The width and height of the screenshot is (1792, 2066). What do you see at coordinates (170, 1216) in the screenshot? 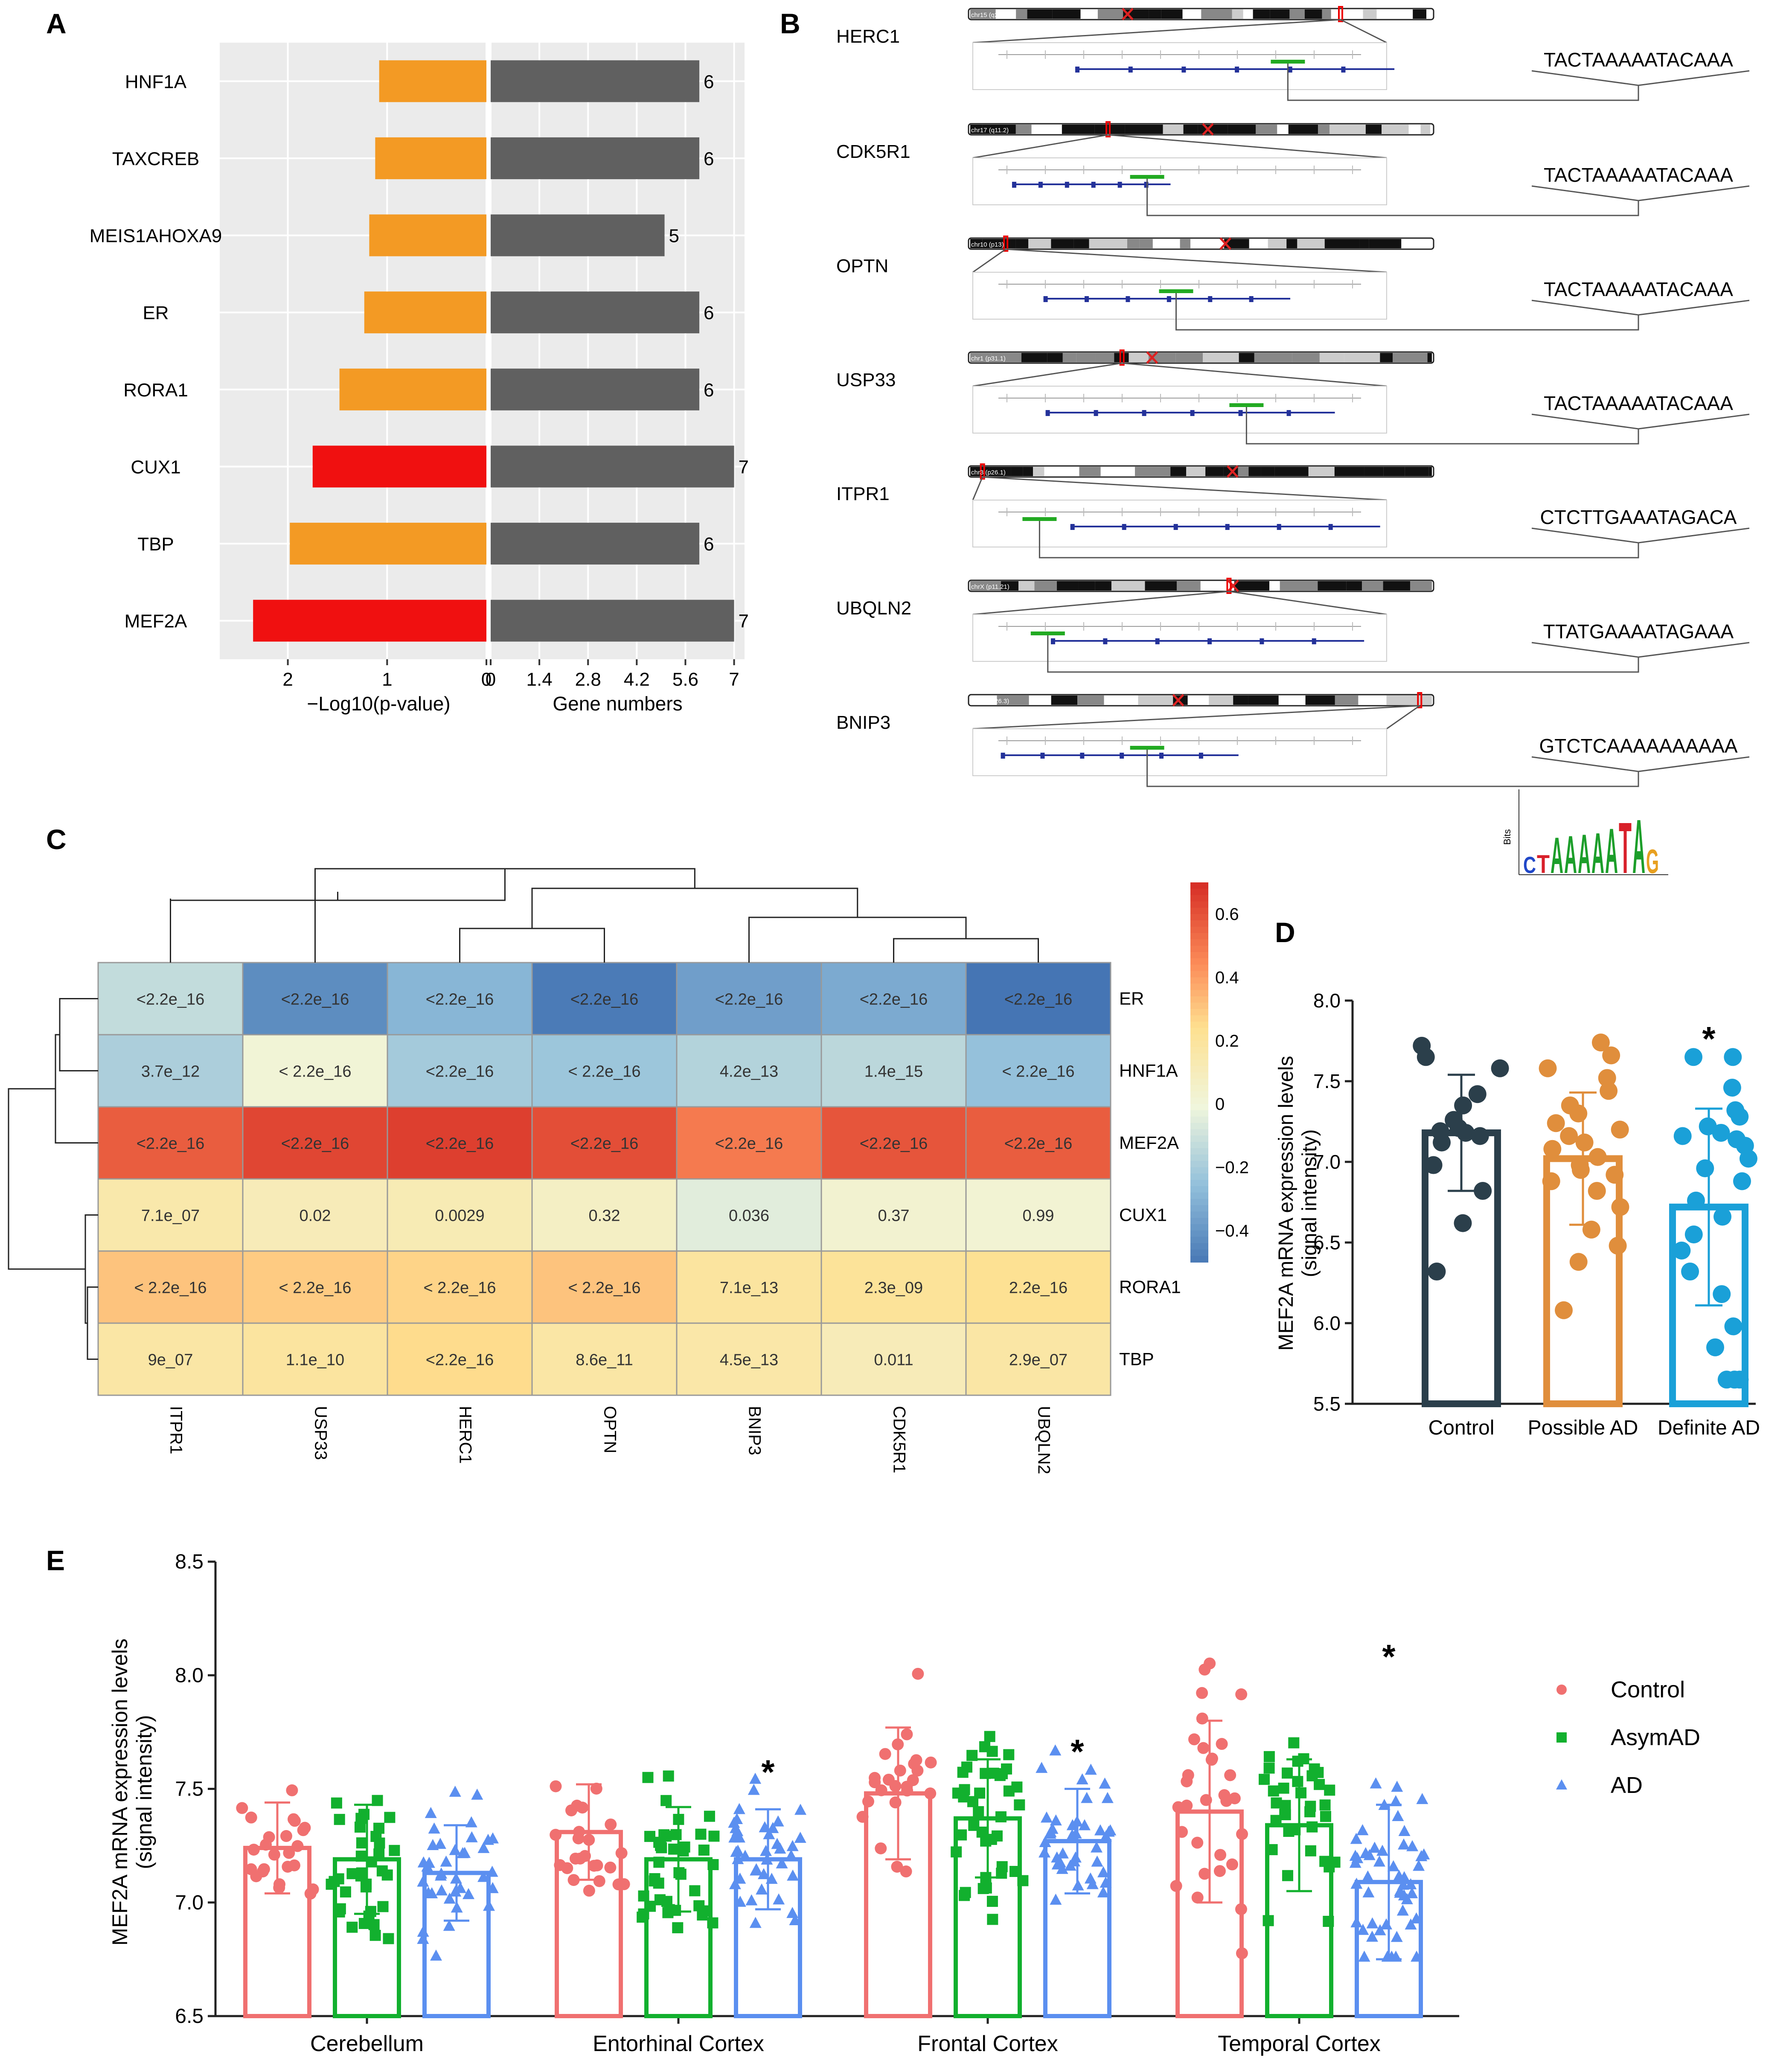
I see `cell-value: 7.1e_07` at bounding box center [170, 1216].